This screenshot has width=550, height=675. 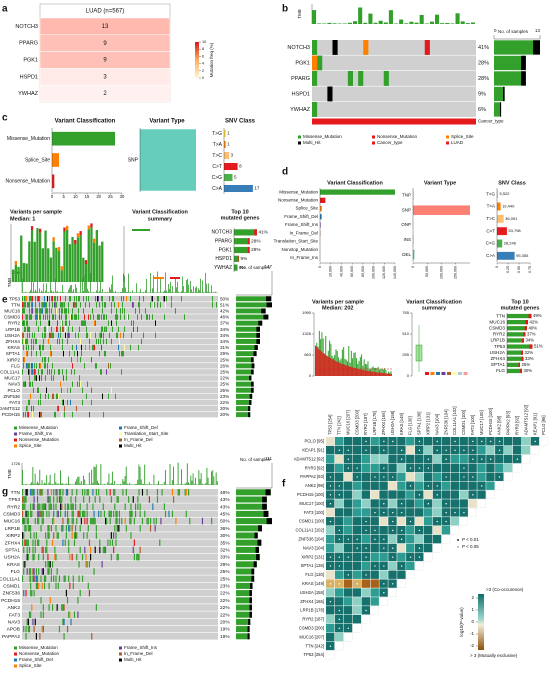 I want to click on legend-swatch, so click(x=373, y=137).